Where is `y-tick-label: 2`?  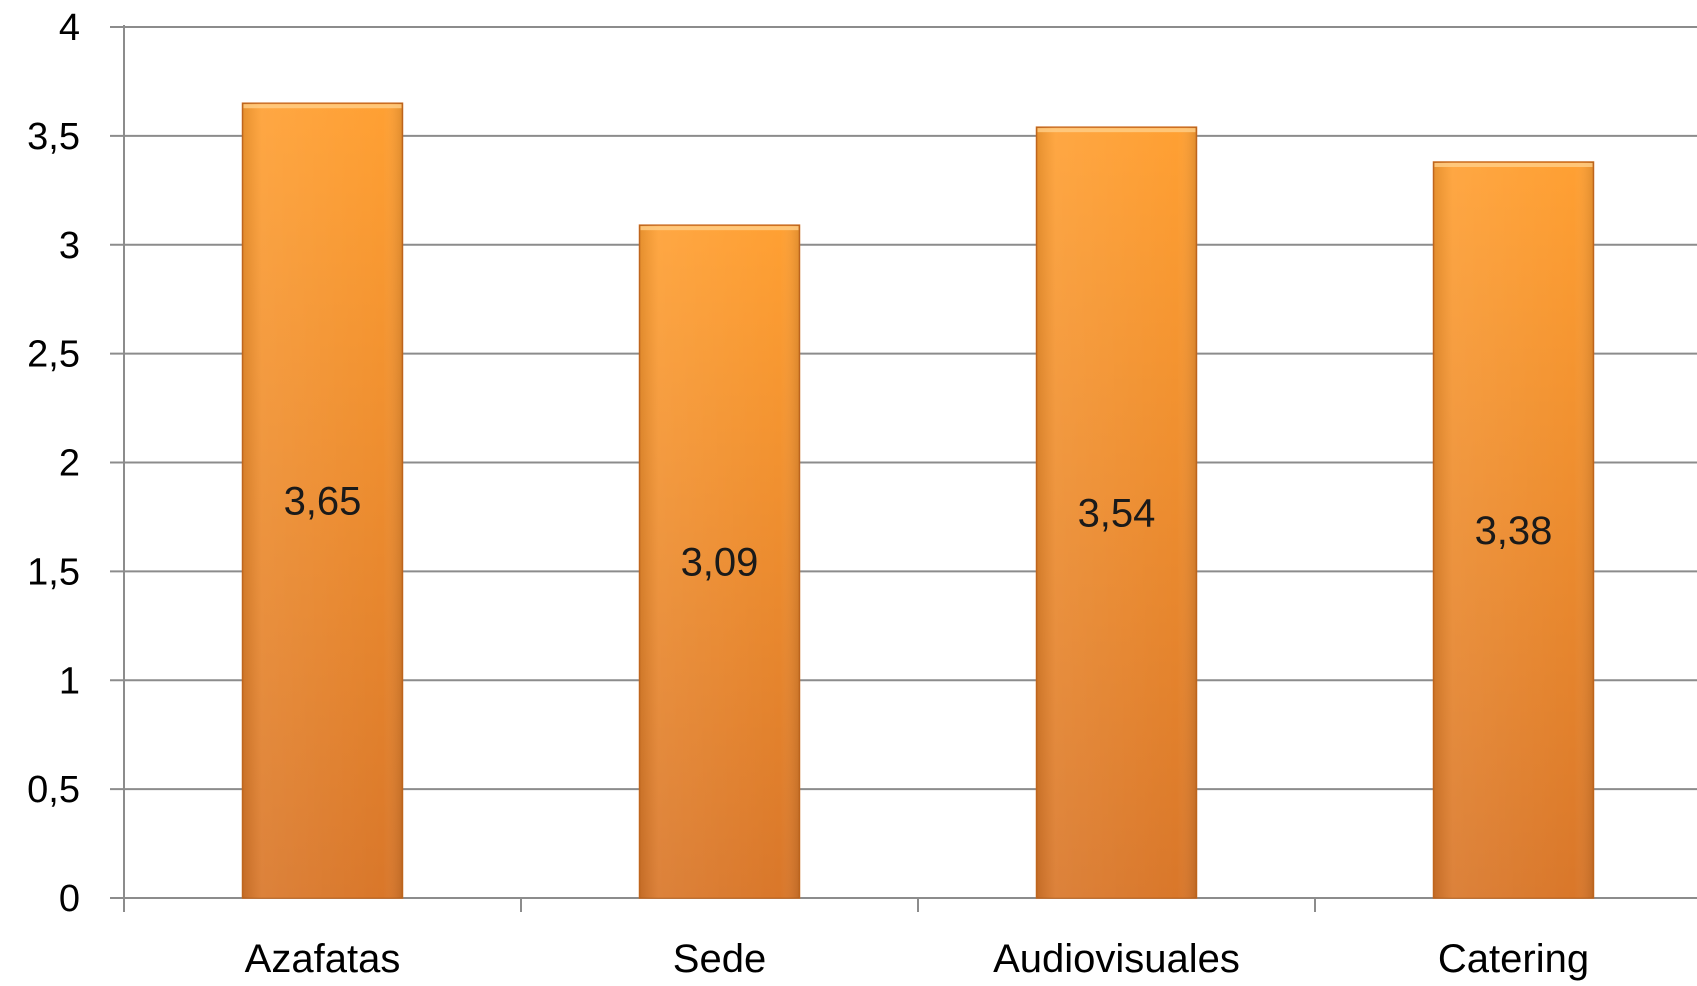 y-tick-label: 2 is located at coordinates (69, 464).